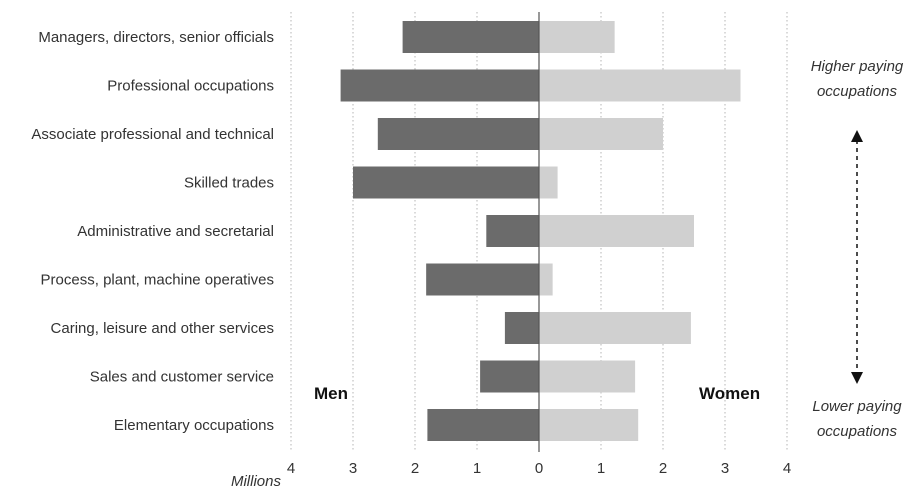 Image resolution: width=909 pixels, height=489 pixels. What do you see at coordinates (190, 86) in the screenshot?
I see `category-label: Professional occupations` at bounding box center [190, 86].